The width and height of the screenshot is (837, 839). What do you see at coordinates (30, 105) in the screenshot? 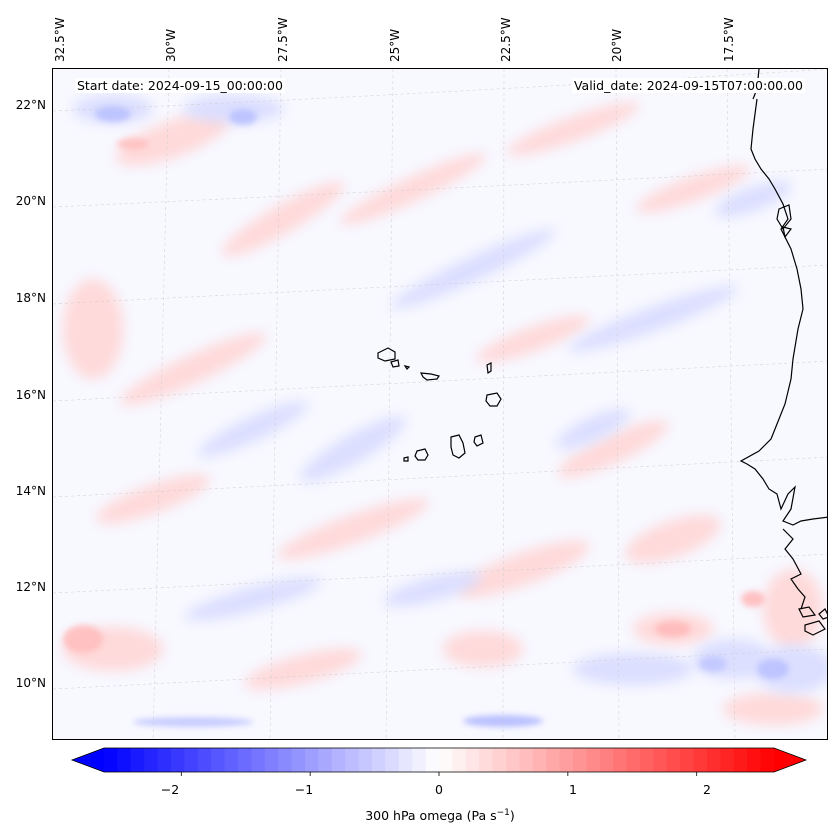
I see `lat-label-22n: 22°N` at bounding box center [30, 105].